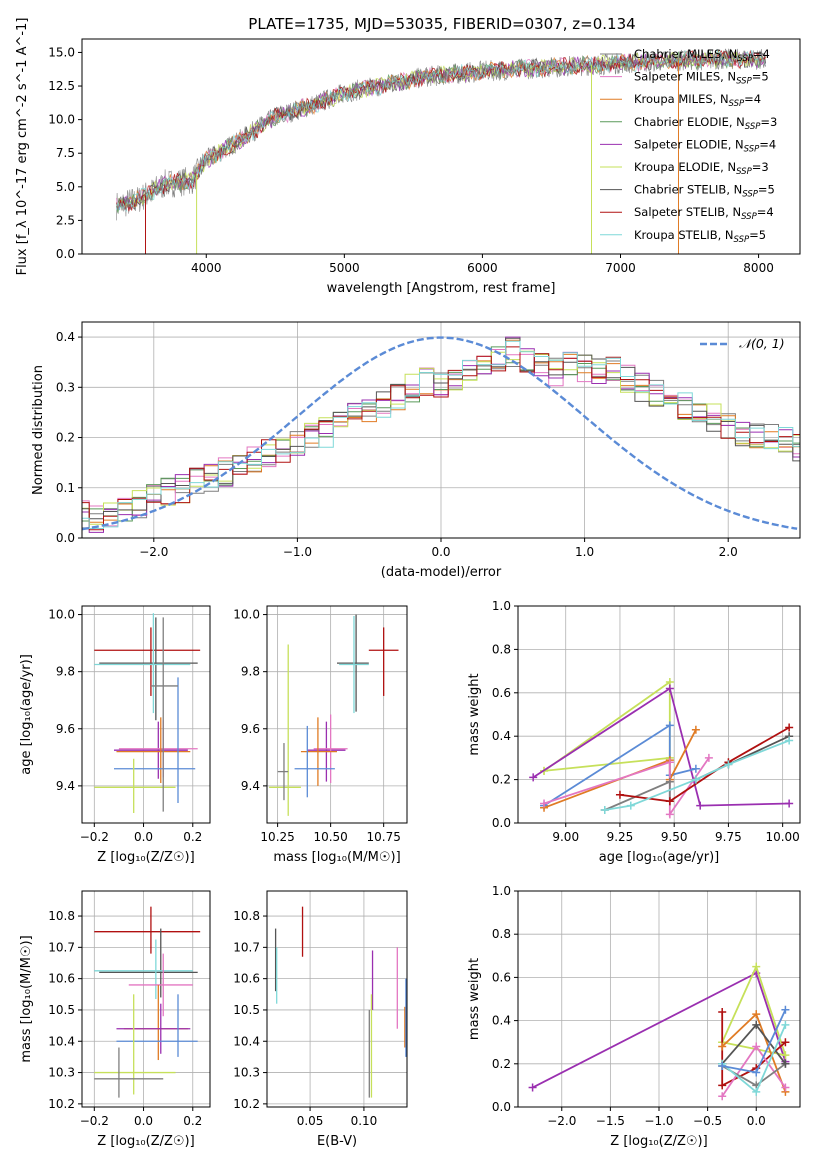 Image resolution: width=819 pixels, height=1170 pixels. I want to click on x-tick-label: 6000, so click(482, 268).